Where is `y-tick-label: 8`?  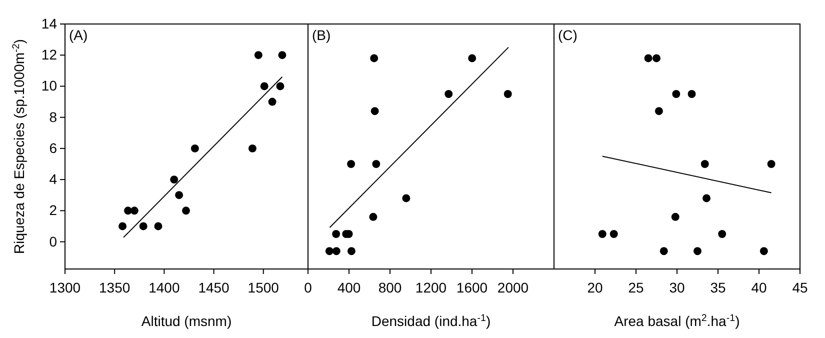 y-tick-label: 8 is located at coordinates (53, 116).